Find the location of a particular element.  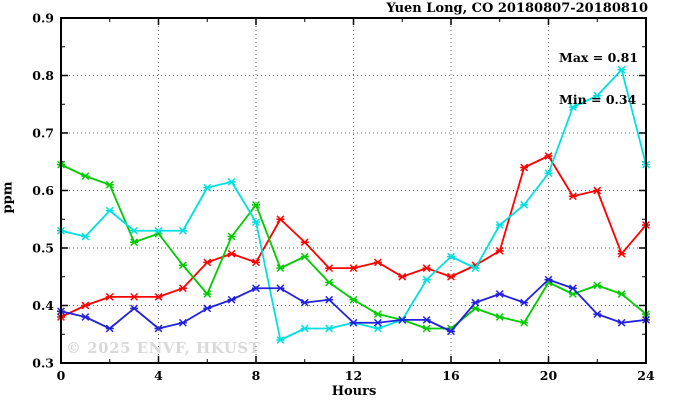

x-tick-label: 24 is located at coordinates (646, 375).